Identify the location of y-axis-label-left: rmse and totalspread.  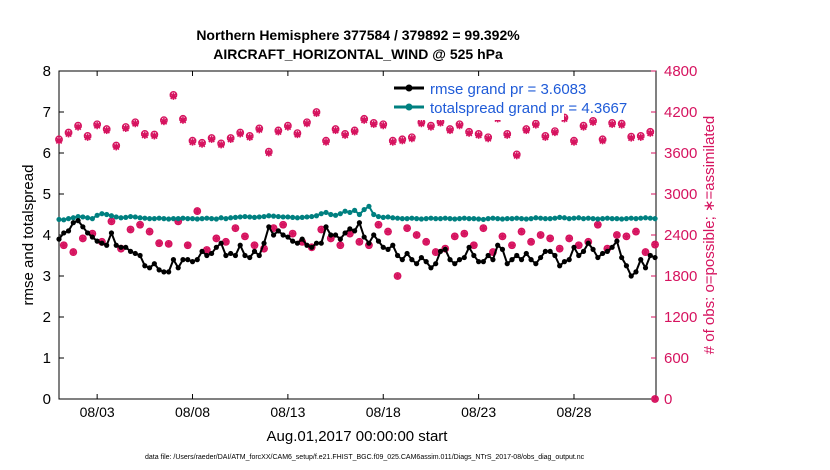
(28, 235).